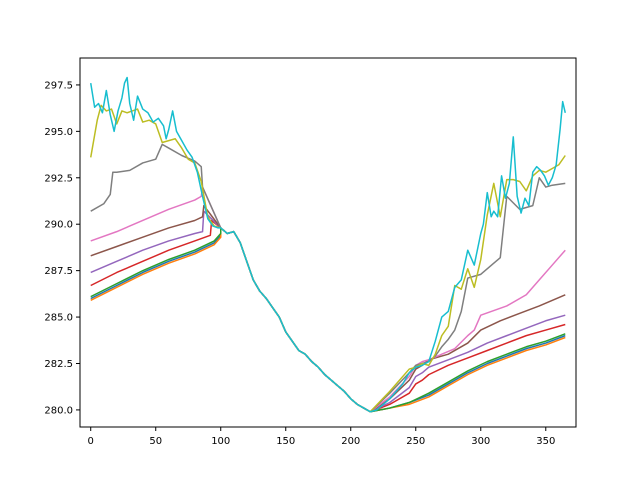 This screenshot has width=640, height=480. Describe the element at coordinates (350, 441) in the screenshot. I see `x-tick-label: 200` at that location.